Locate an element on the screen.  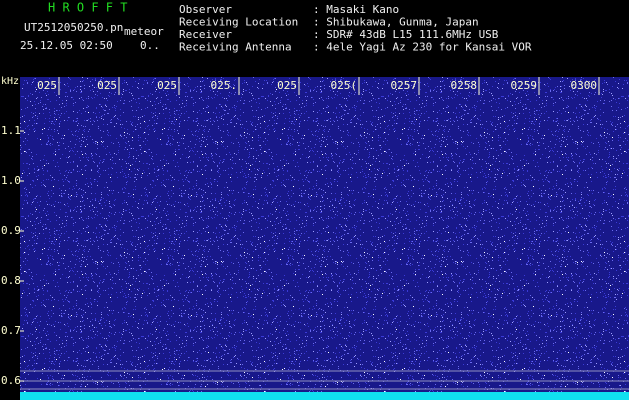
y-unit: kHz is located at coordinates (10, 81).